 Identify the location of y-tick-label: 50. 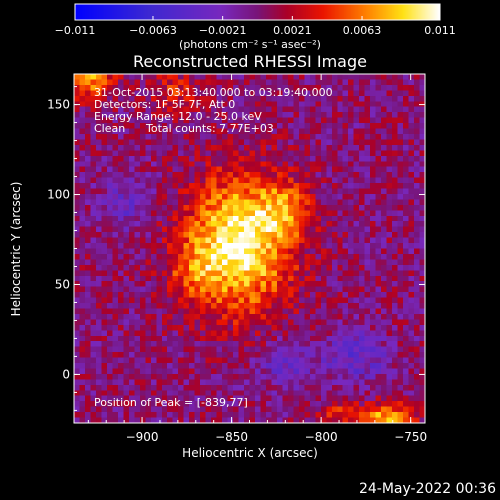
(62, 284).